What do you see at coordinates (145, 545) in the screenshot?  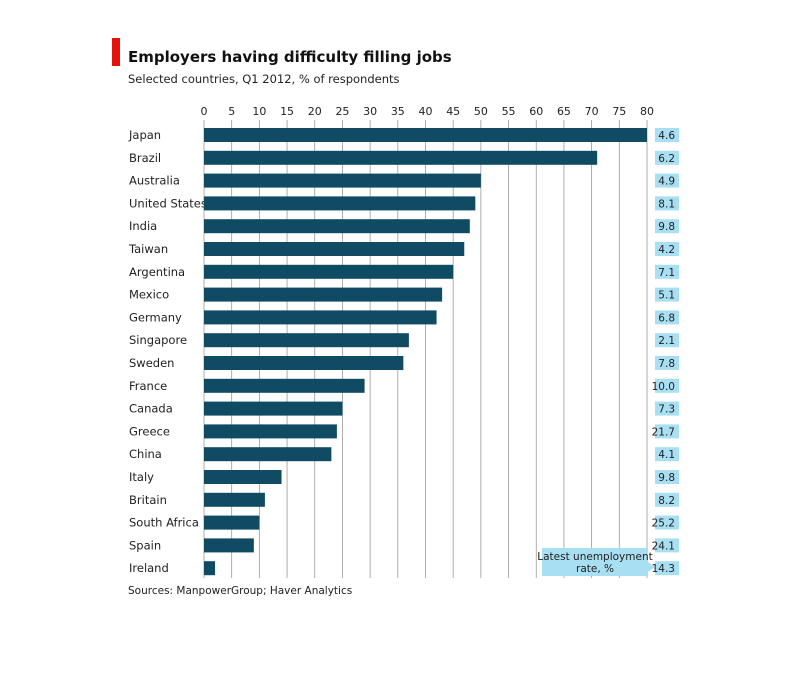 I see `category-label: Spain` at bounding box center [145, 545].